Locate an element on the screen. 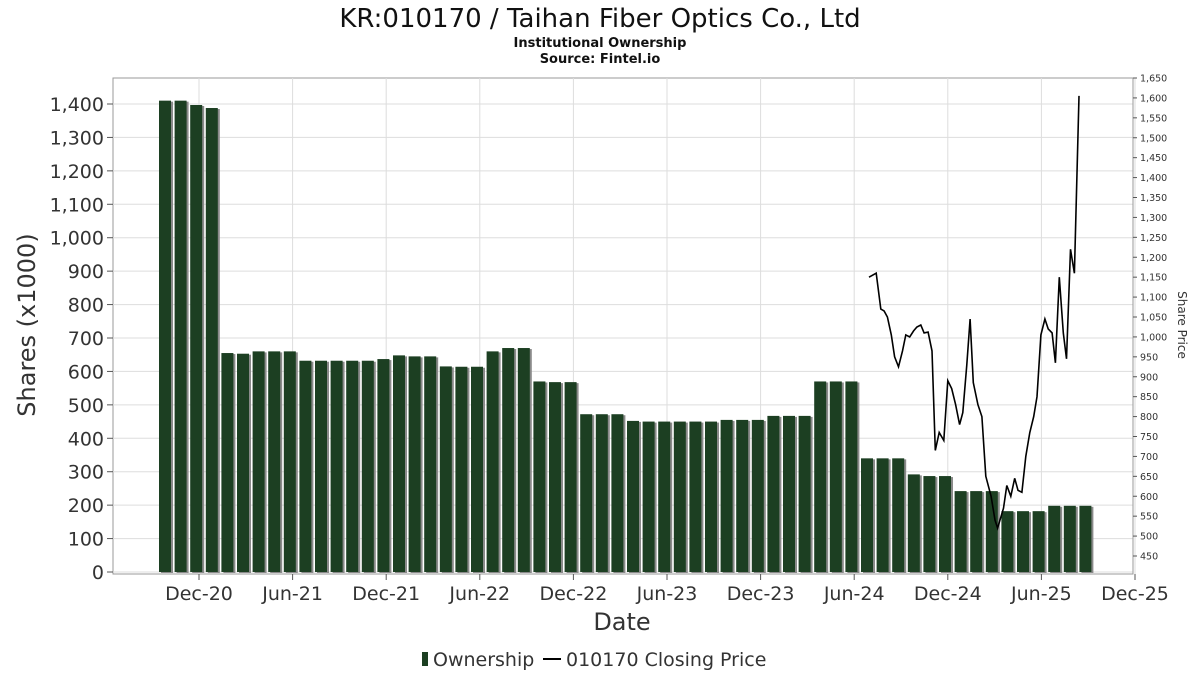  y-tick-label: 800 is located at coordinates (86, 306).